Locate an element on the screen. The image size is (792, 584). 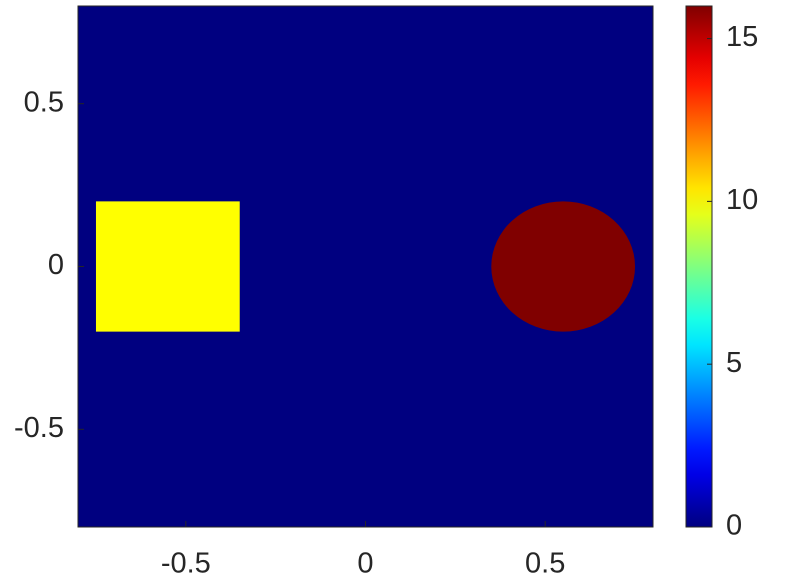
colorbar is located at coordinates (699, 266).